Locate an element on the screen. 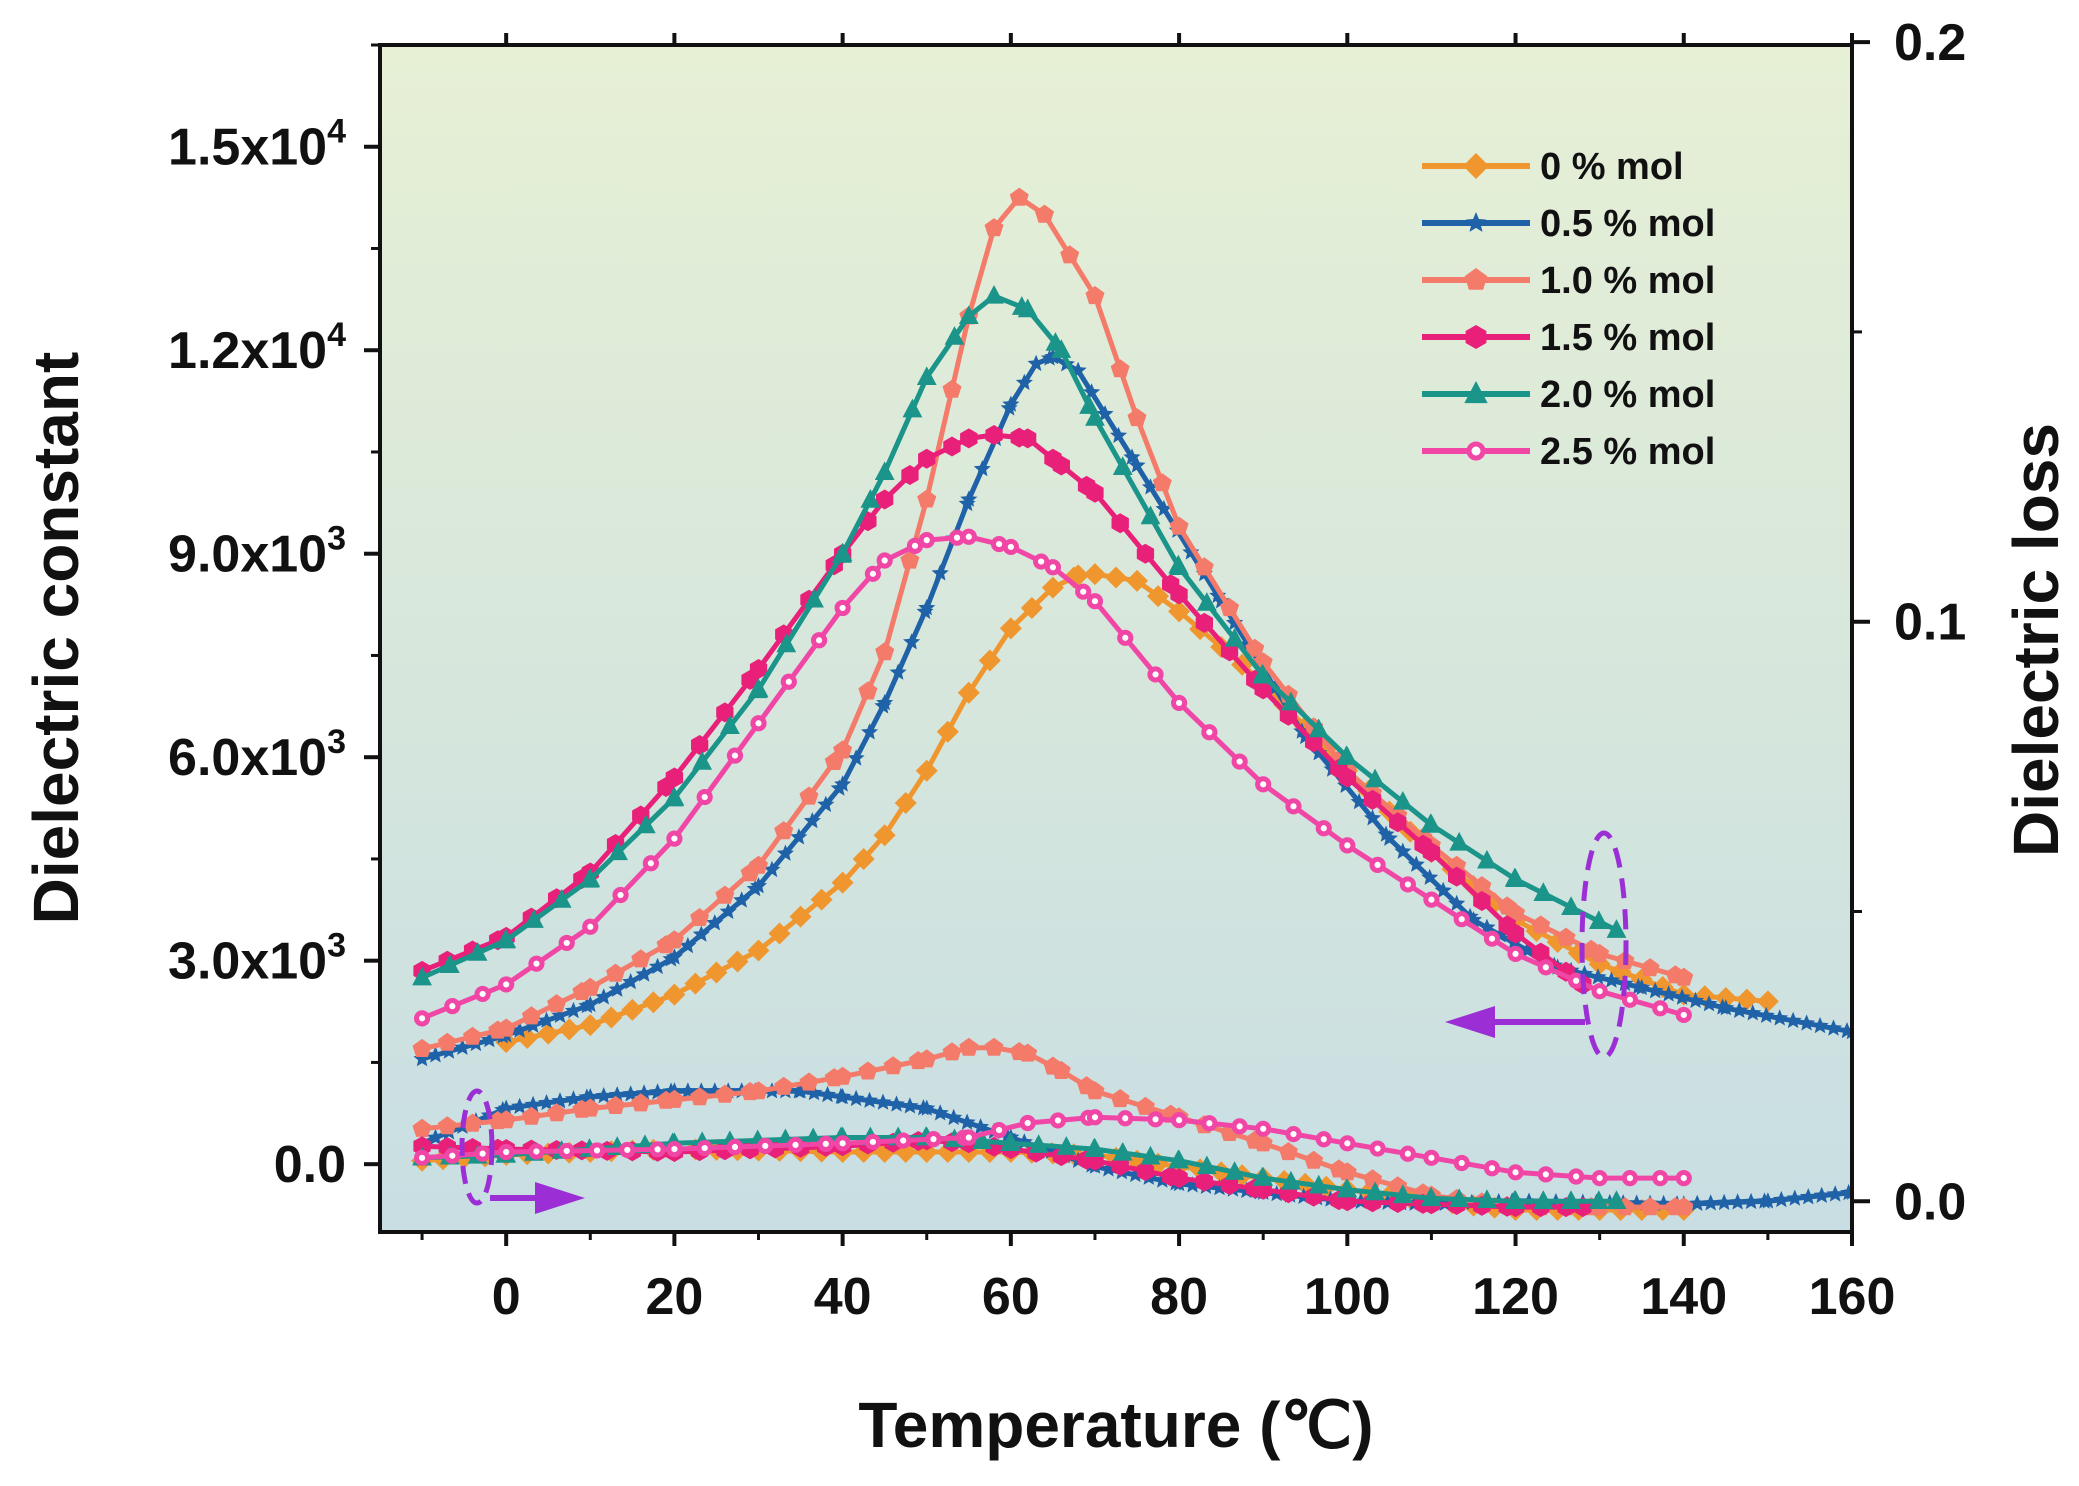 Image resolution: width=2079 pixels, height=1486 pixels. legend-label: 2.5 % mol is located at coordinates (1627, 452).